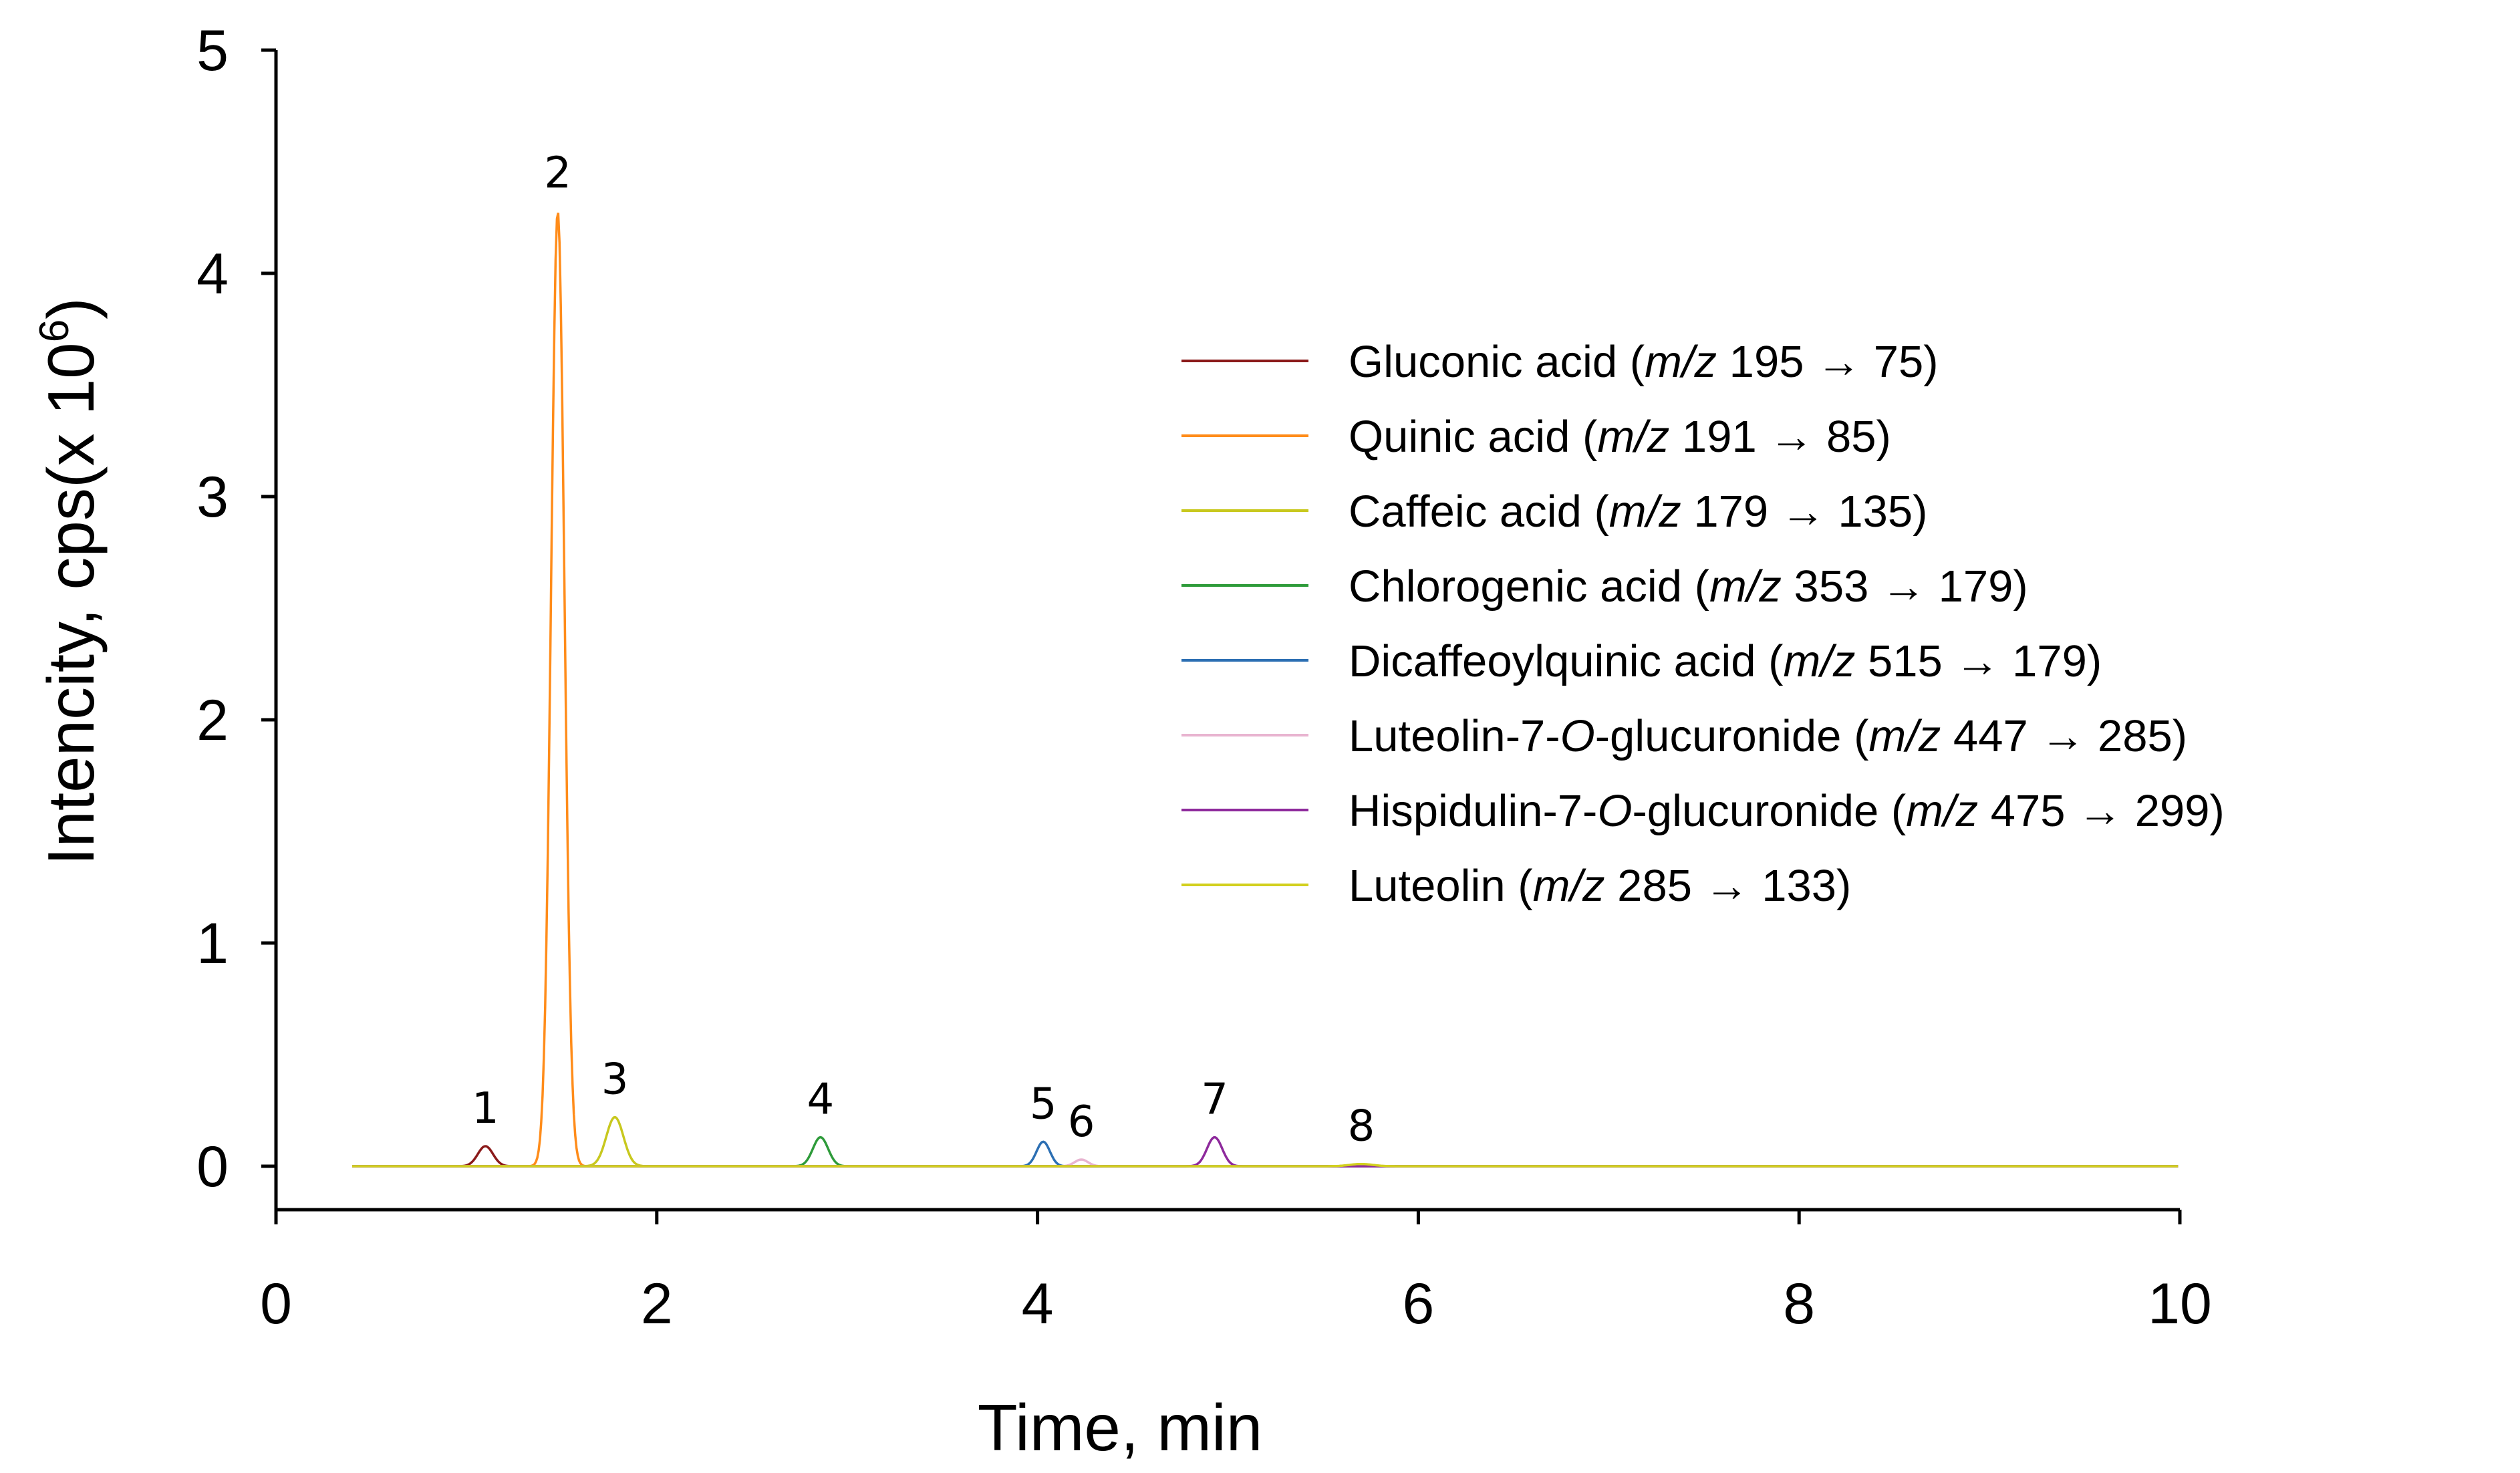  I want to click on legend-text-part: 515 → 179), so click(1978, 661).